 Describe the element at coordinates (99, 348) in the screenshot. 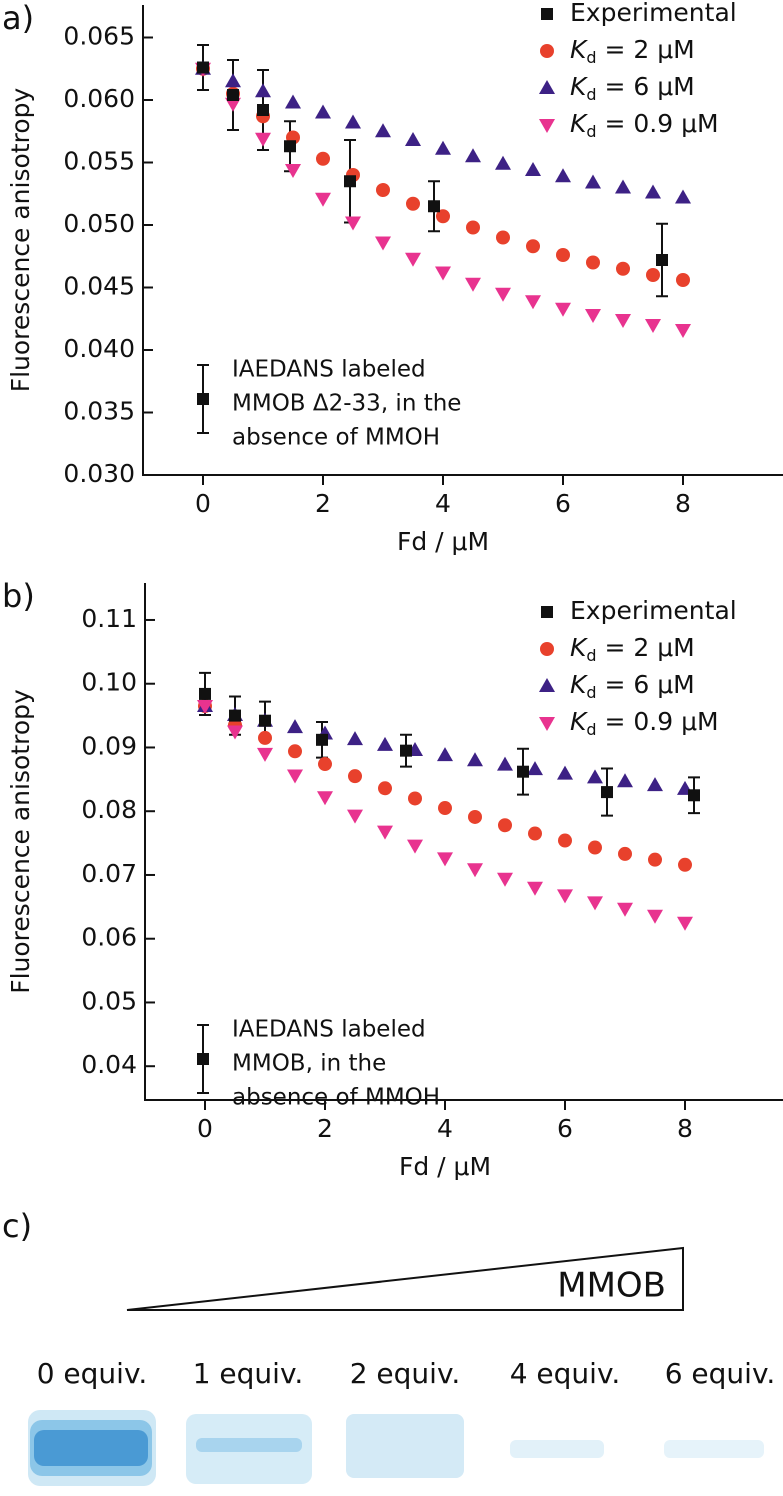

I see `y-tick-label: 0.040` at that location.